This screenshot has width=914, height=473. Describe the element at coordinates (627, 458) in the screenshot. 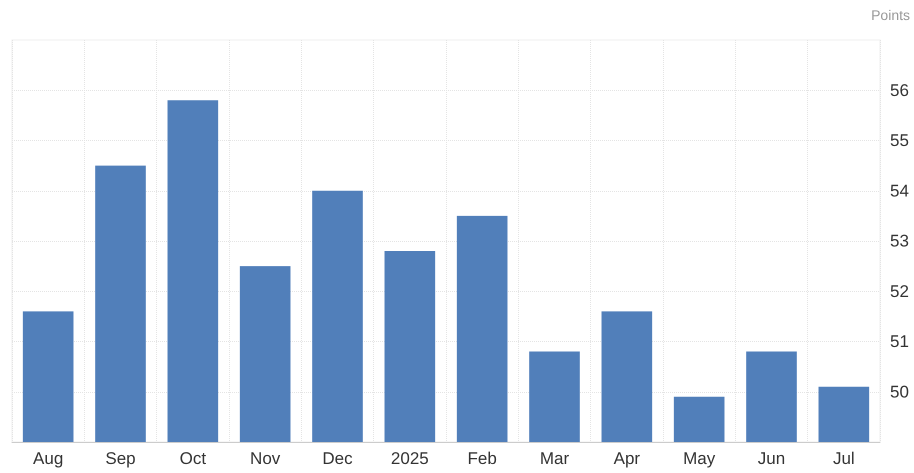

I see `x-tick-label: Apr` at that location.